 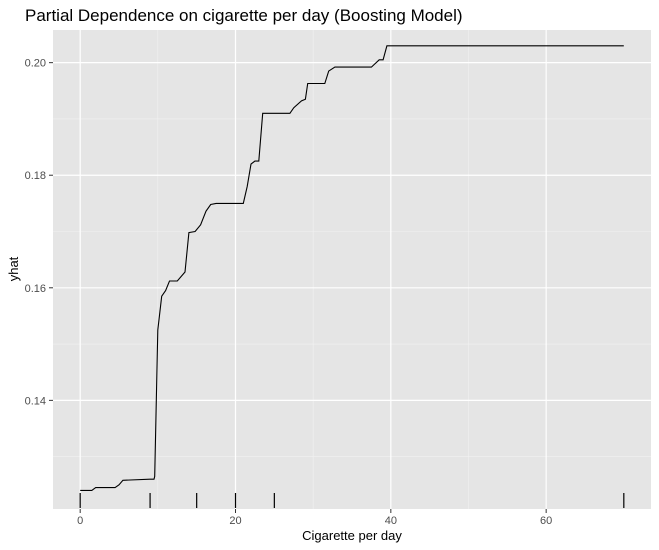 I want to click on y-axis-title: yhat, so click(x=13, y=268).